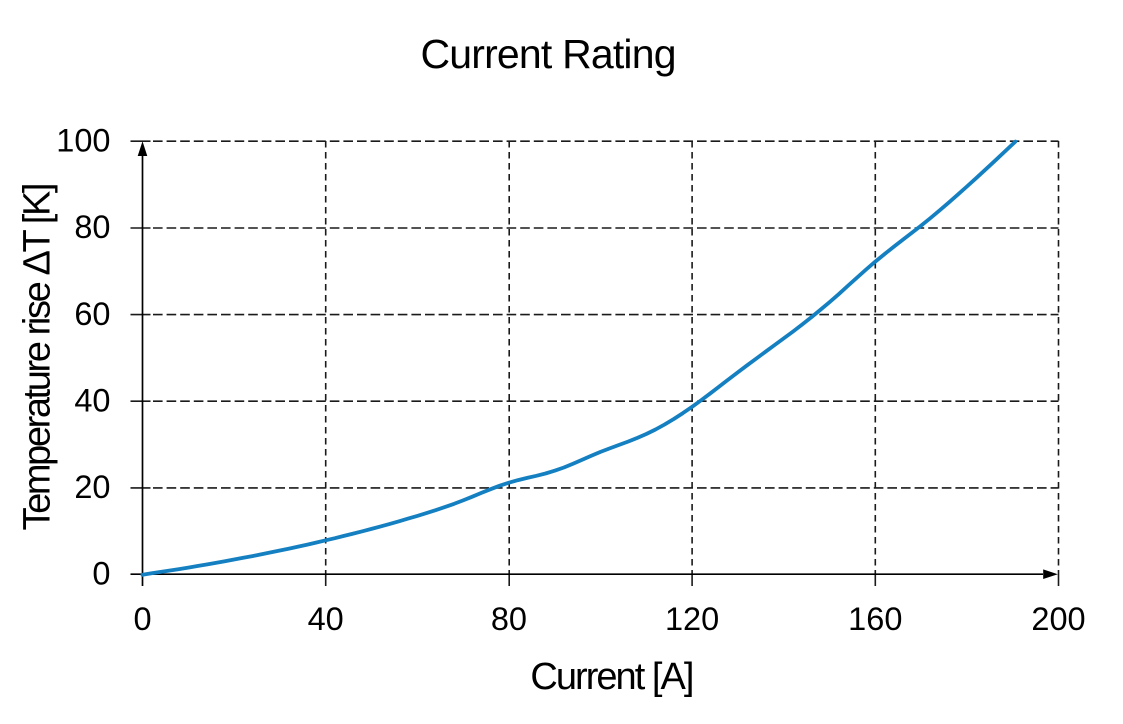 The image size is (1123, 724). I want to click on svg-text: 100, so click(83, 141).